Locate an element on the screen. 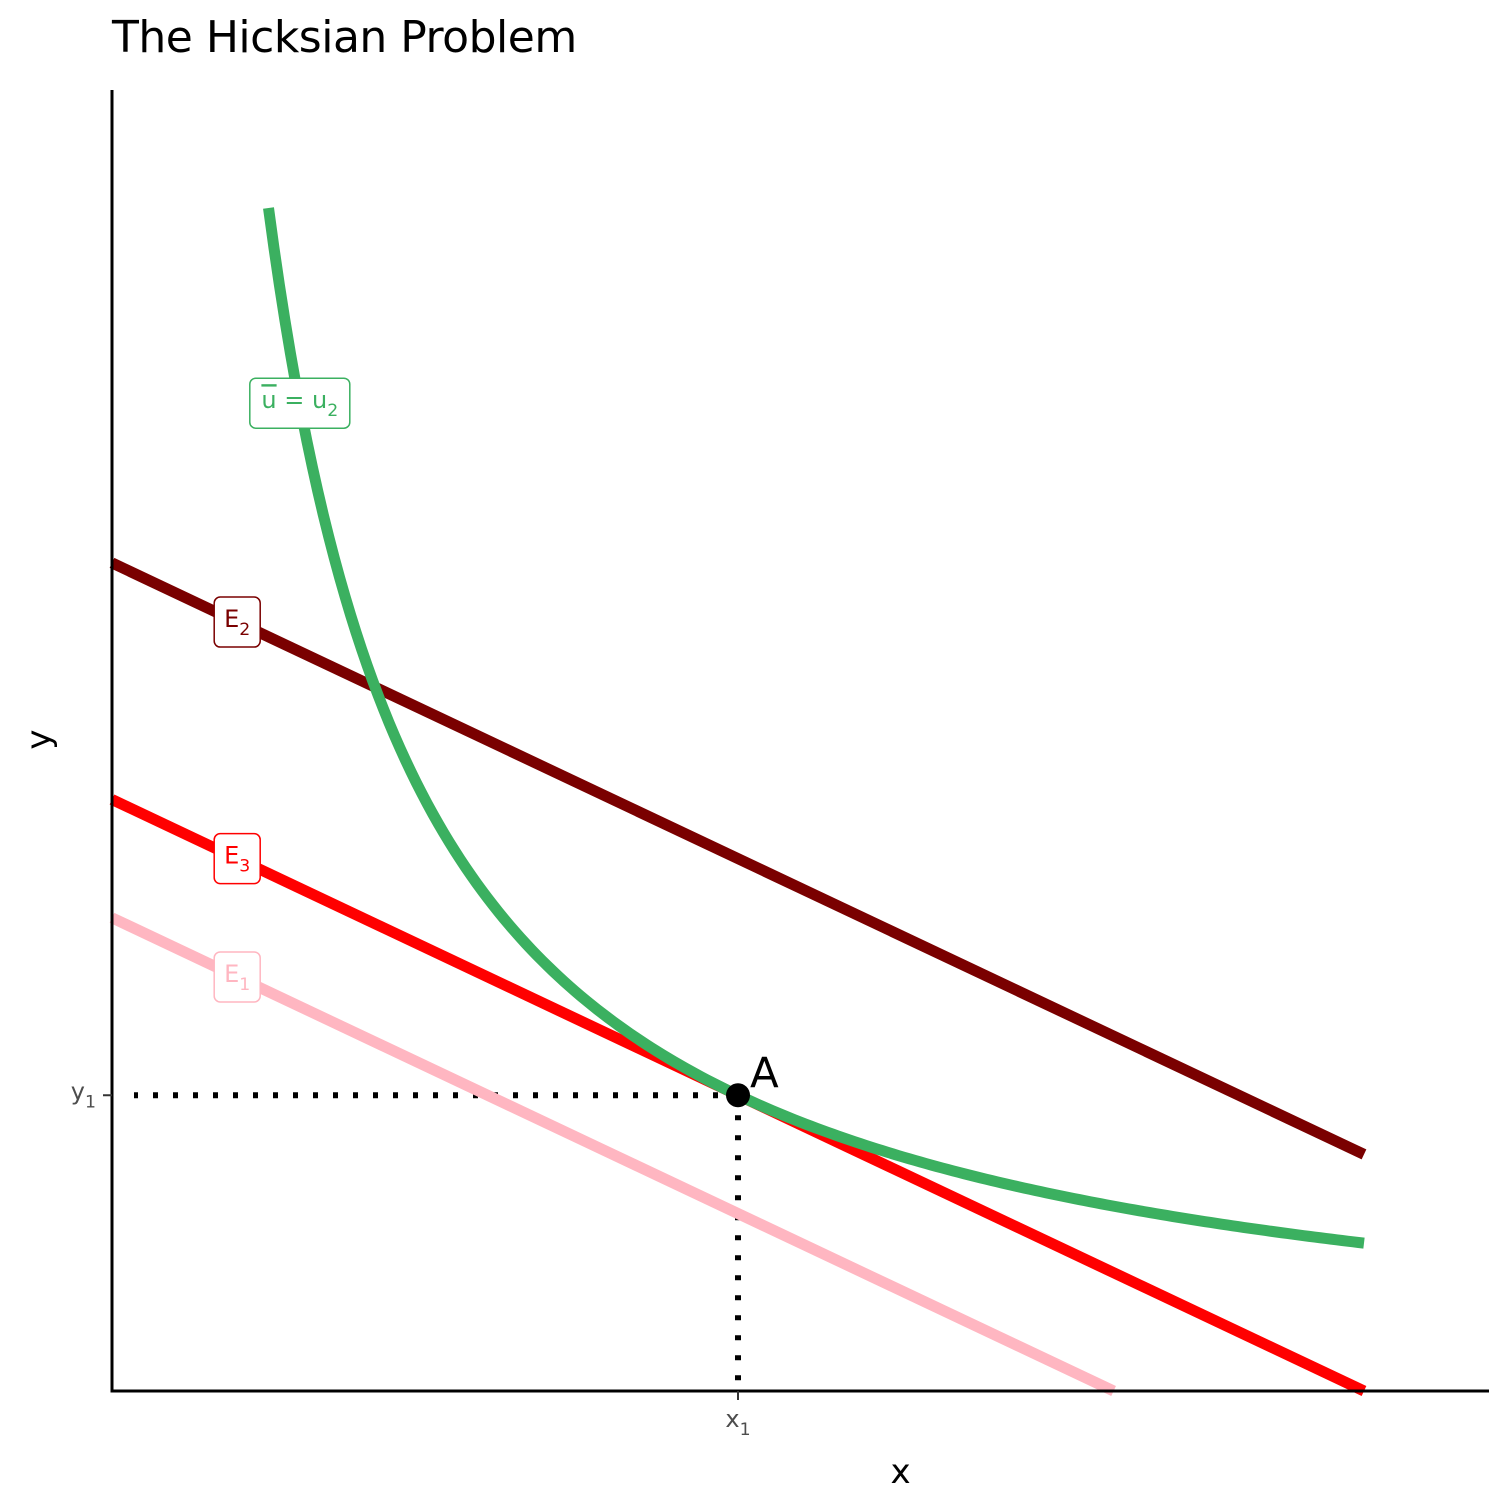 The image size is (1512, 1512). series-label: E3 is located at coordinates (237, 859).